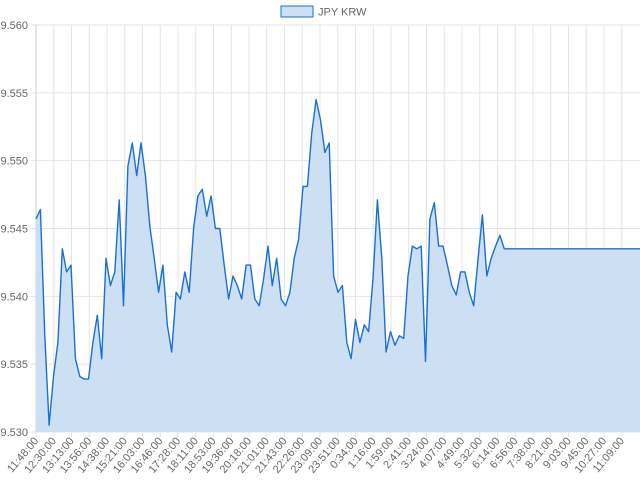 This screenshot has width=640, height=485. I want to click on y-tick-label: 9.535, so click(14, 365).